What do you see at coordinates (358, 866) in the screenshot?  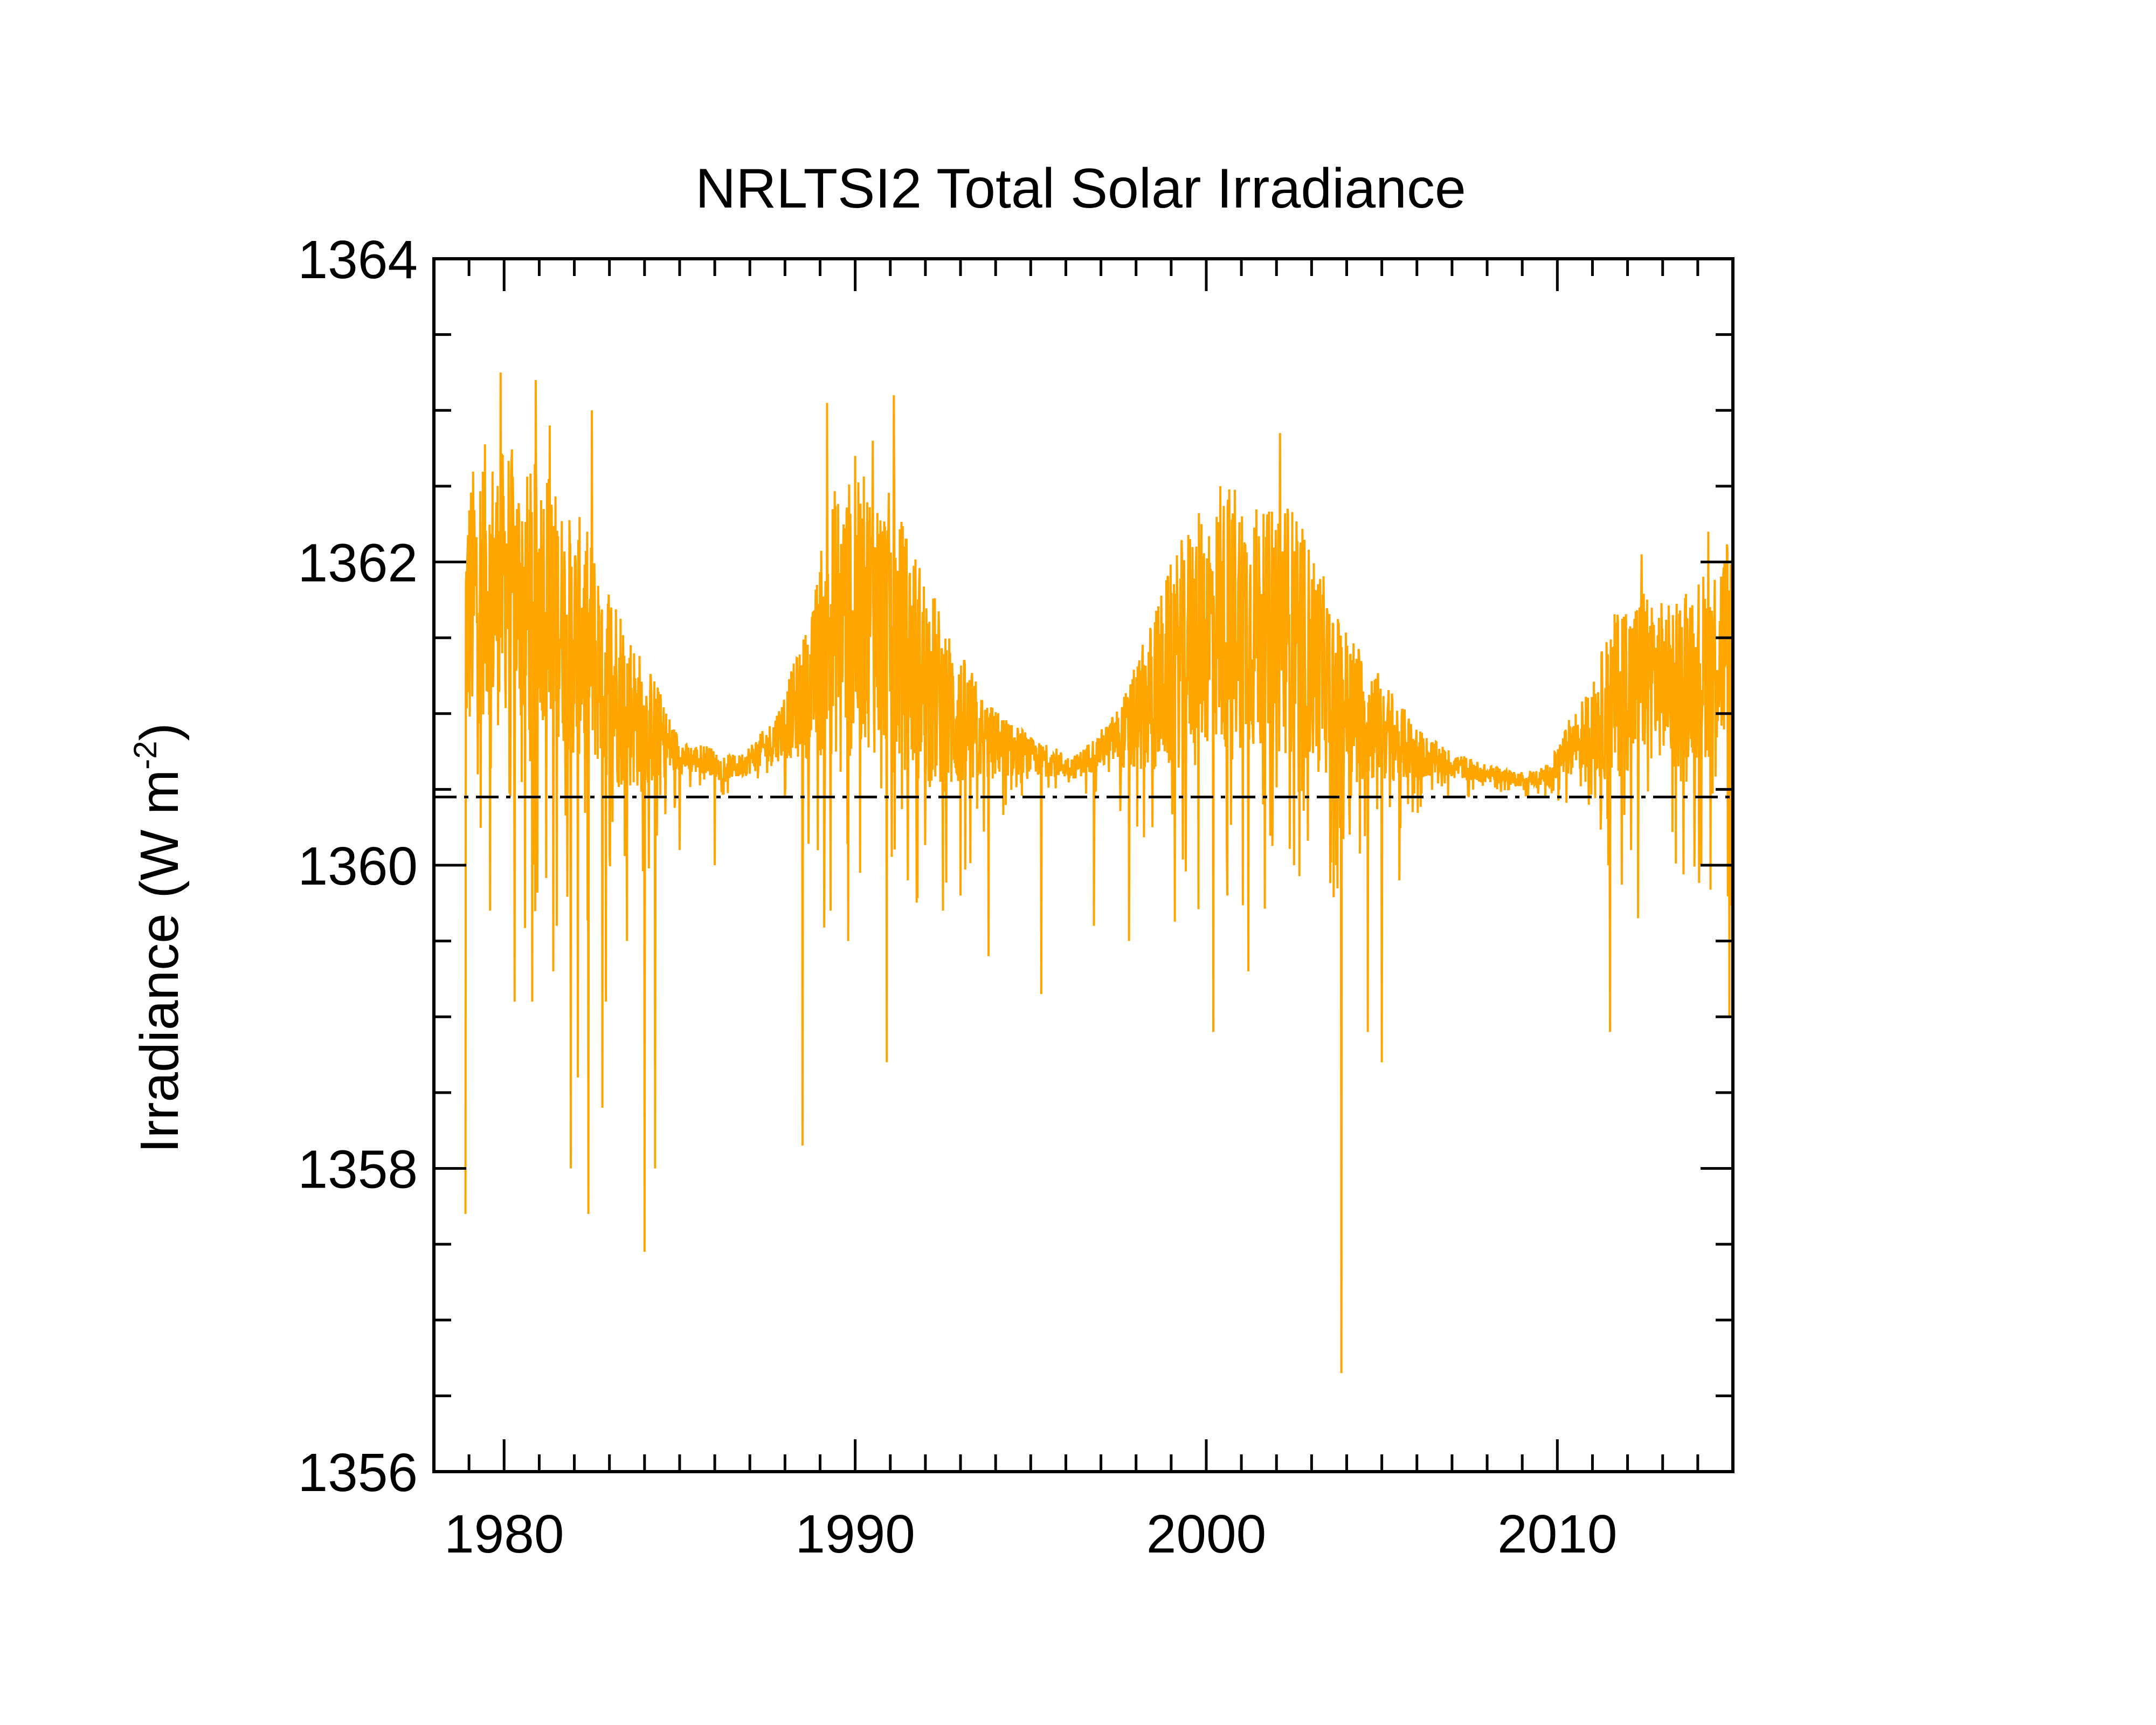 I see `y-tick-label: 1360` at bounding box center [358, 866].